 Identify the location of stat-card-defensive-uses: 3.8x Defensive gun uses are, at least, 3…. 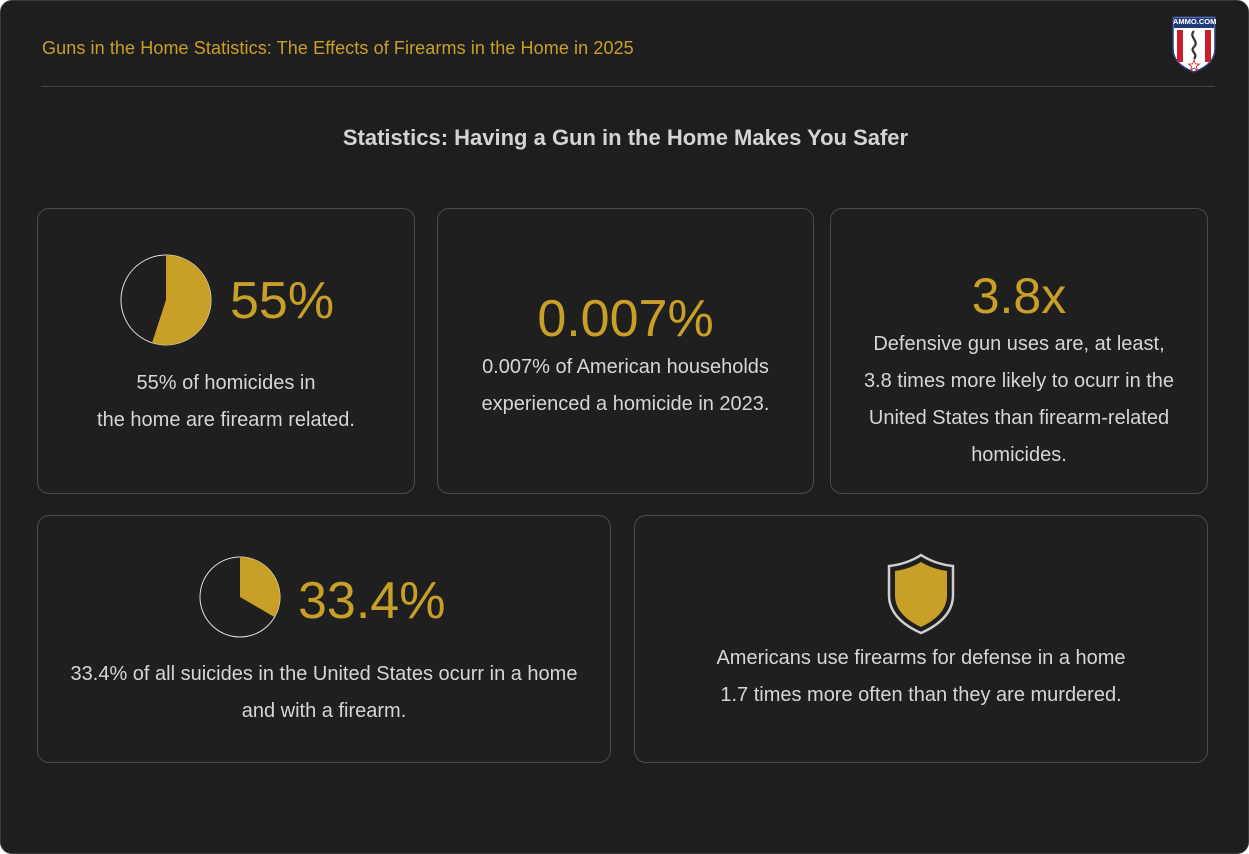
(1019, 351).